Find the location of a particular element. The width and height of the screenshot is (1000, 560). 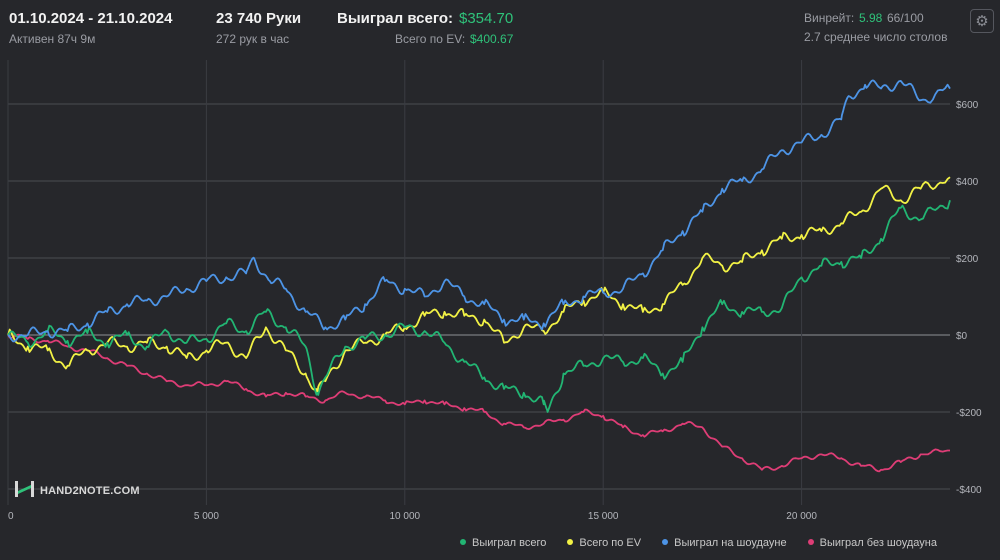

x-tick-label: 20 000 is located at coordinates (801, 516).